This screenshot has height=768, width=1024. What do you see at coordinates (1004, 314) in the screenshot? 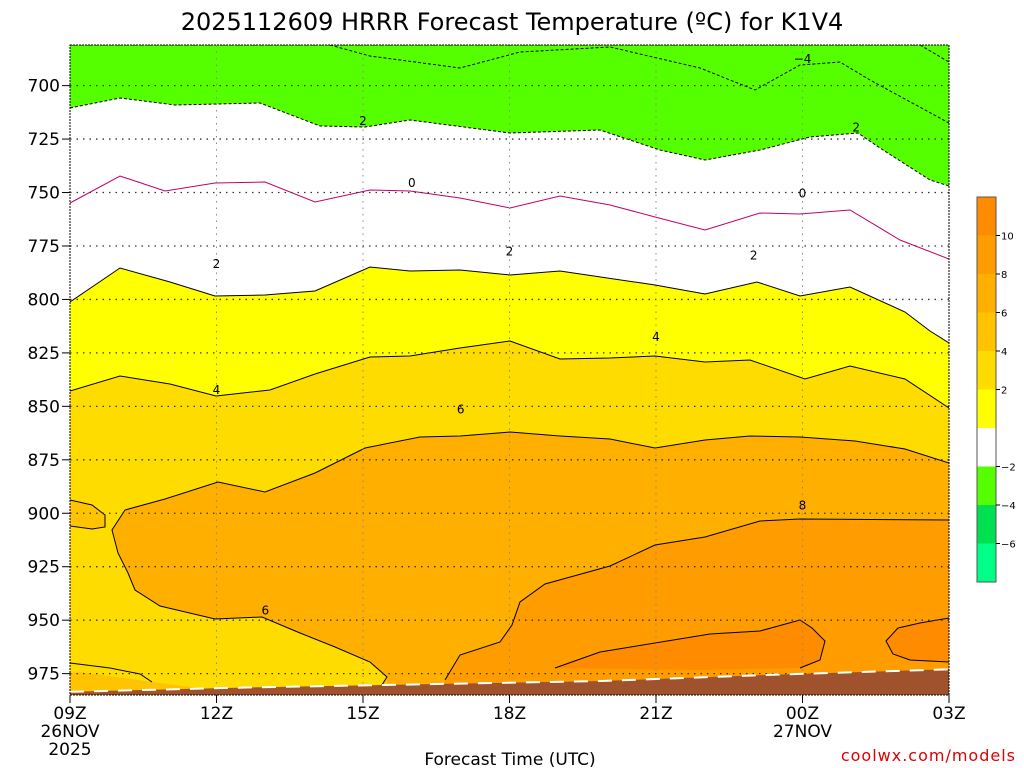
I see `colorbar-label-2: 6` at bounding box center [1004, 314].